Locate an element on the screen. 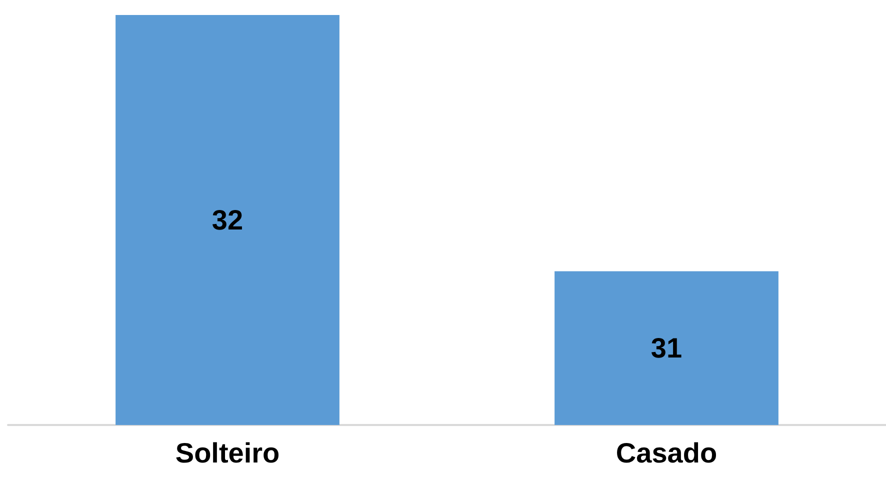  data-label: 32 is located at coordinates (228, 220).